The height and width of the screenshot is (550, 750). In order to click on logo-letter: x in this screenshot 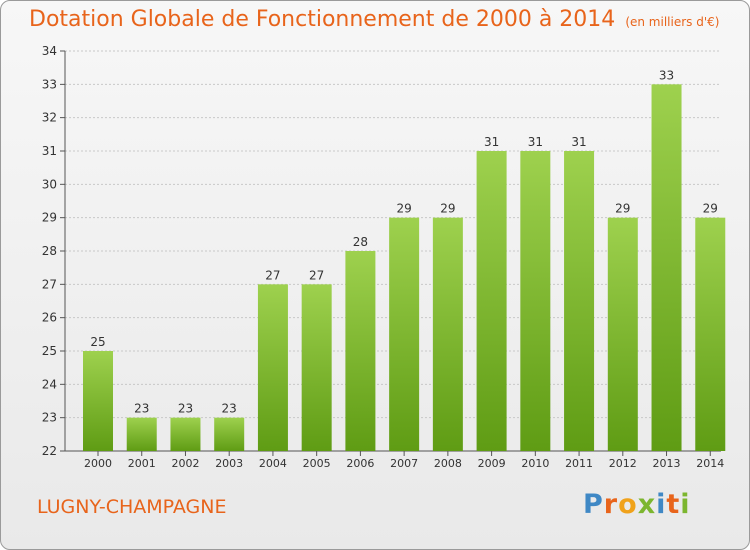, I will do `click(647, 504)`.